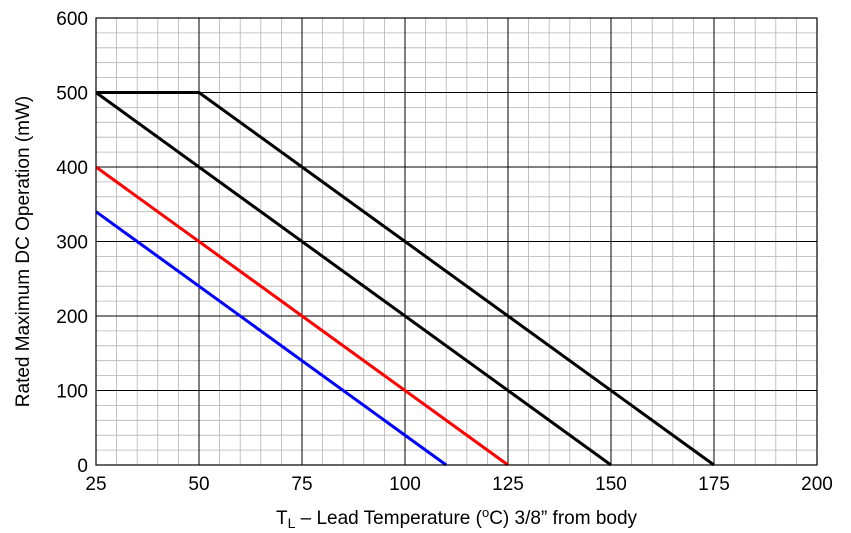 This screenshot has width=851, height=533. What do you see at coordinates (23, 251) in the screenshot?
I see `y-axis-title: Rated Maximum DC Operation (mW)` at bounding box center [23, 251].